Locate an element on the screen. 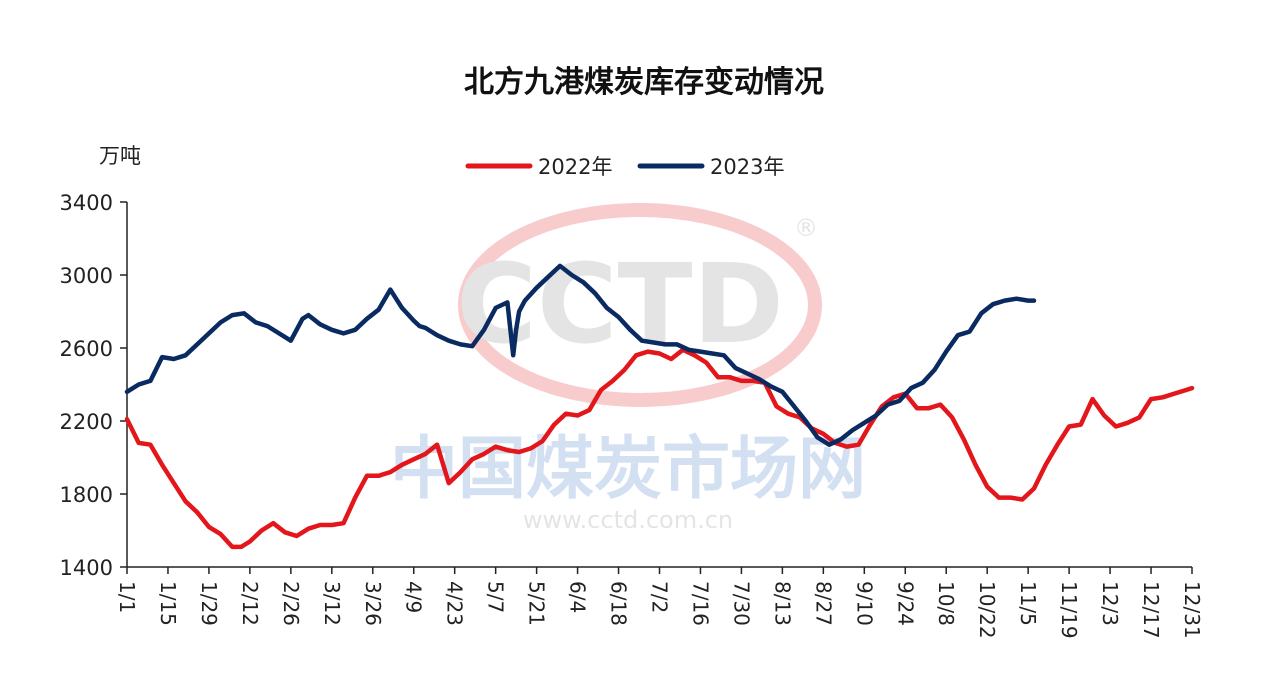  x-tick-label-22: 11/5 is located at coordinates (1028, 603).